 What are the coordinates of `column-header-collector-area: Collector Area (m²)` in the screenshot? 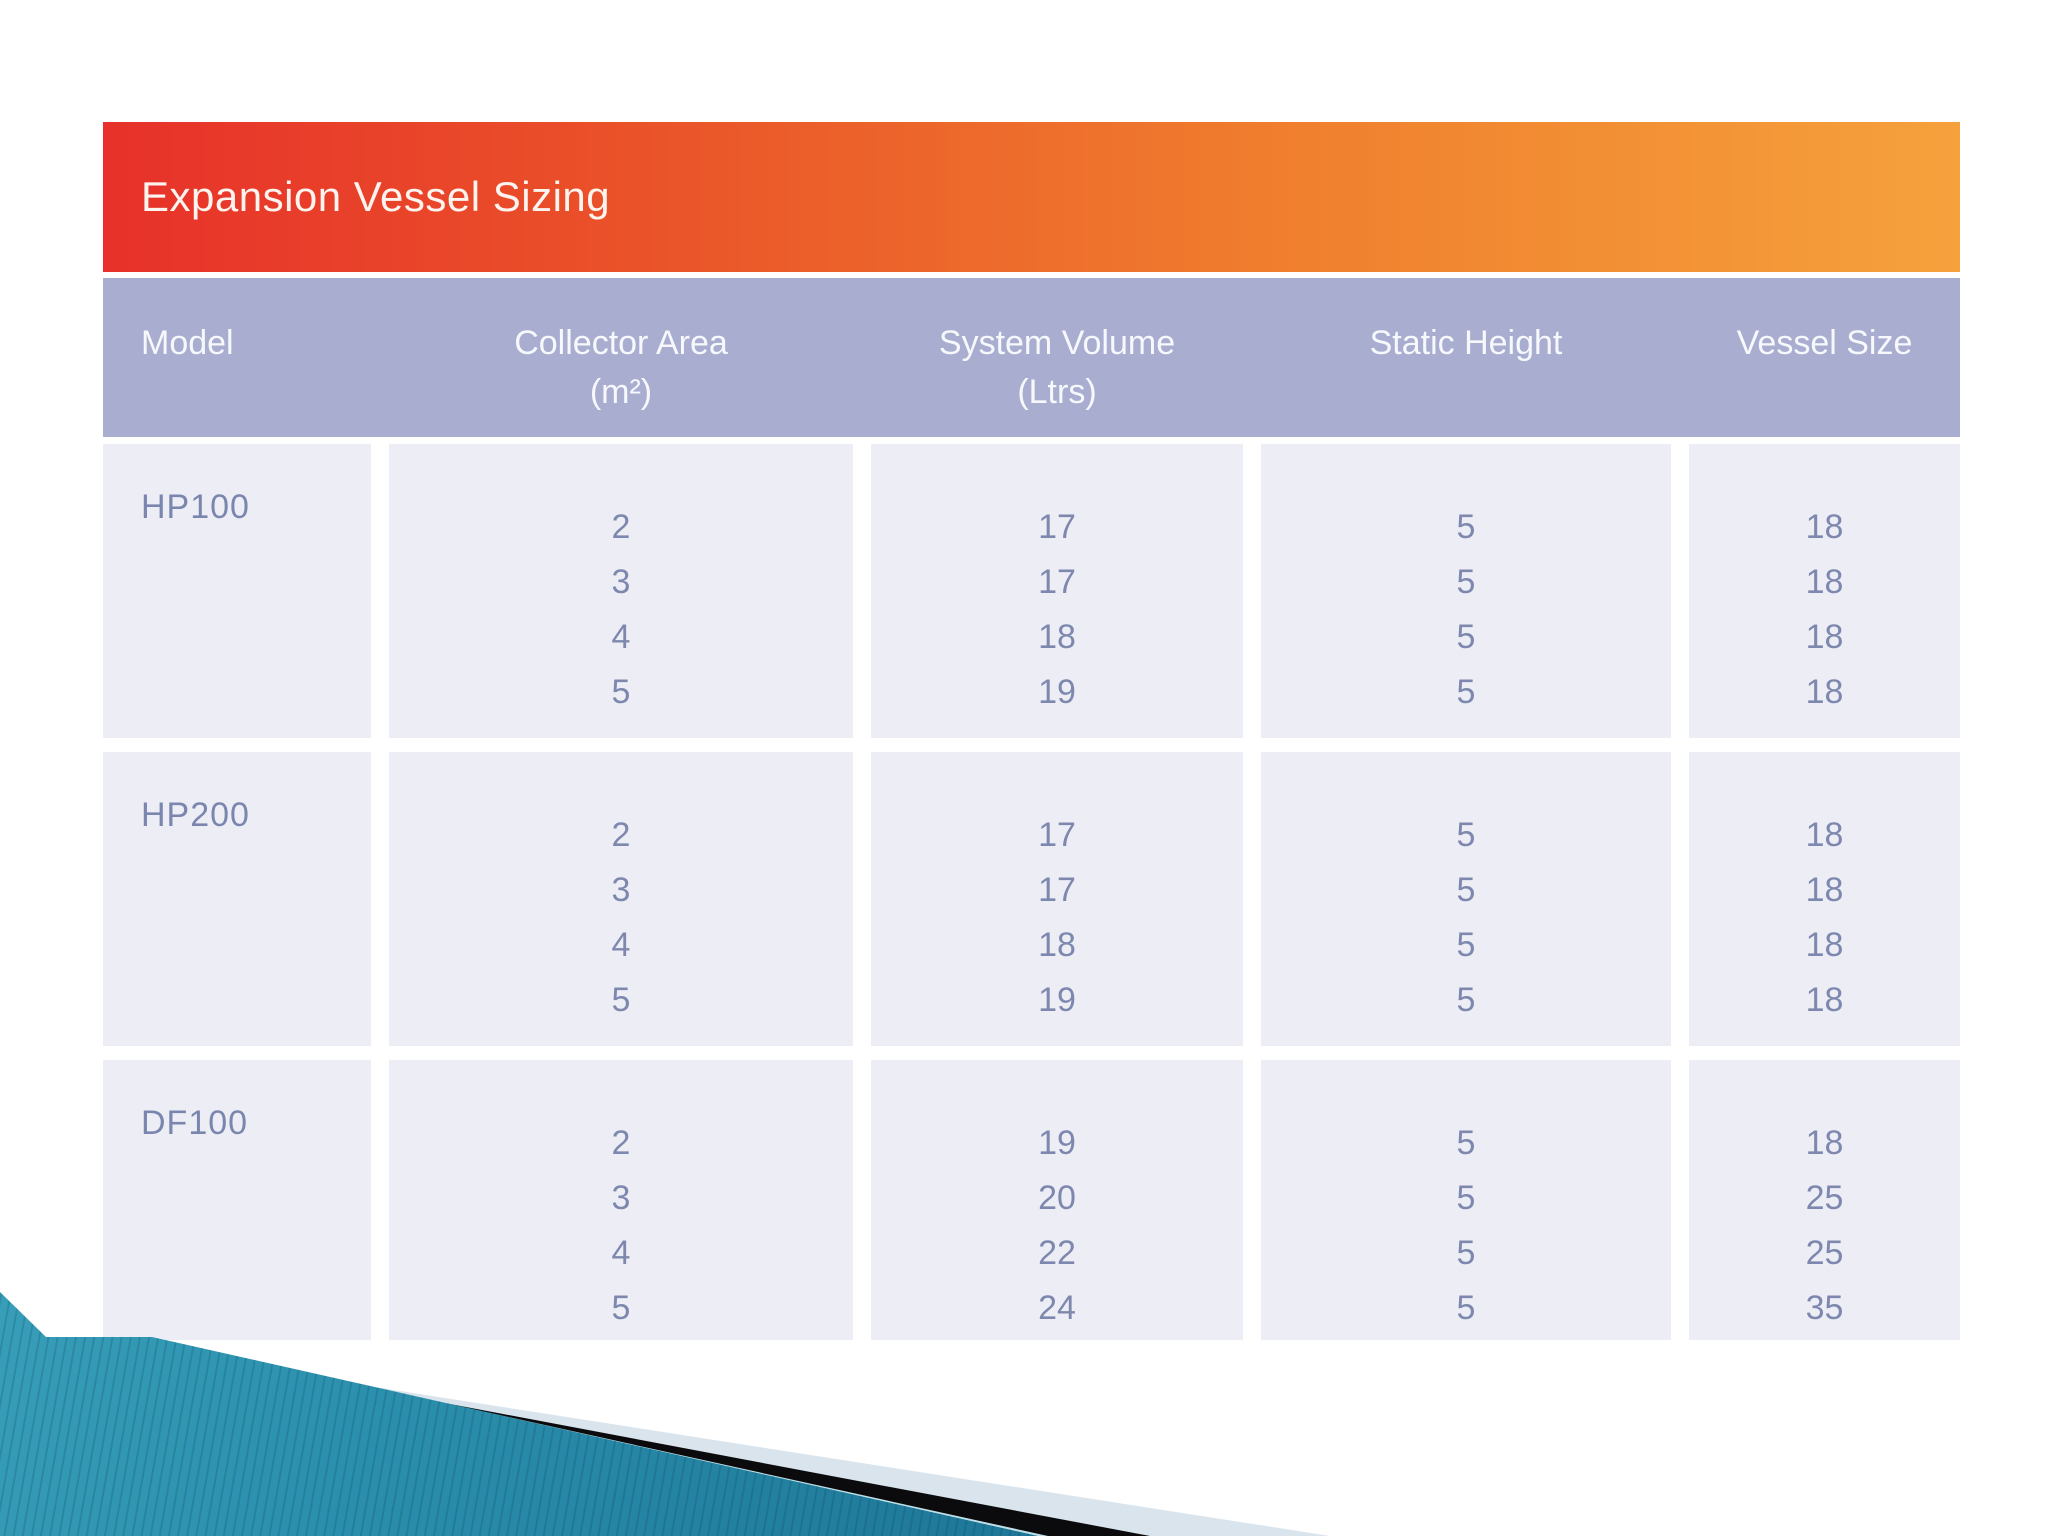 It's located at (621, 367).